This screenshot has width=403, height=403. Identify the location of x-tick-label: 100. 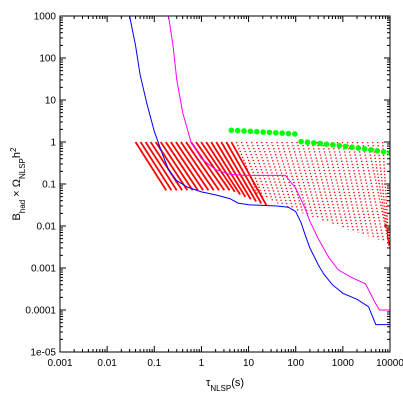
(295, 363).